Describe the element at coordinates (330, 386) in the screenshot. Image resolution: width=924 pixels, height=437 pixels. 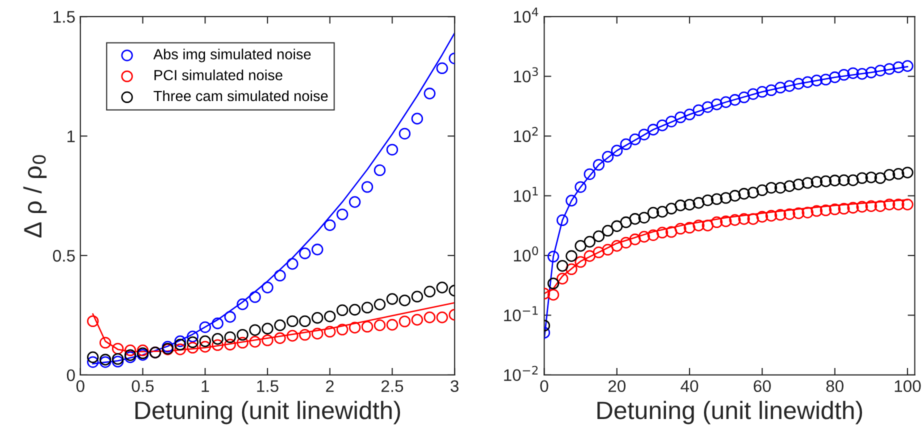
I see `x-tick-label: 2` at that location.